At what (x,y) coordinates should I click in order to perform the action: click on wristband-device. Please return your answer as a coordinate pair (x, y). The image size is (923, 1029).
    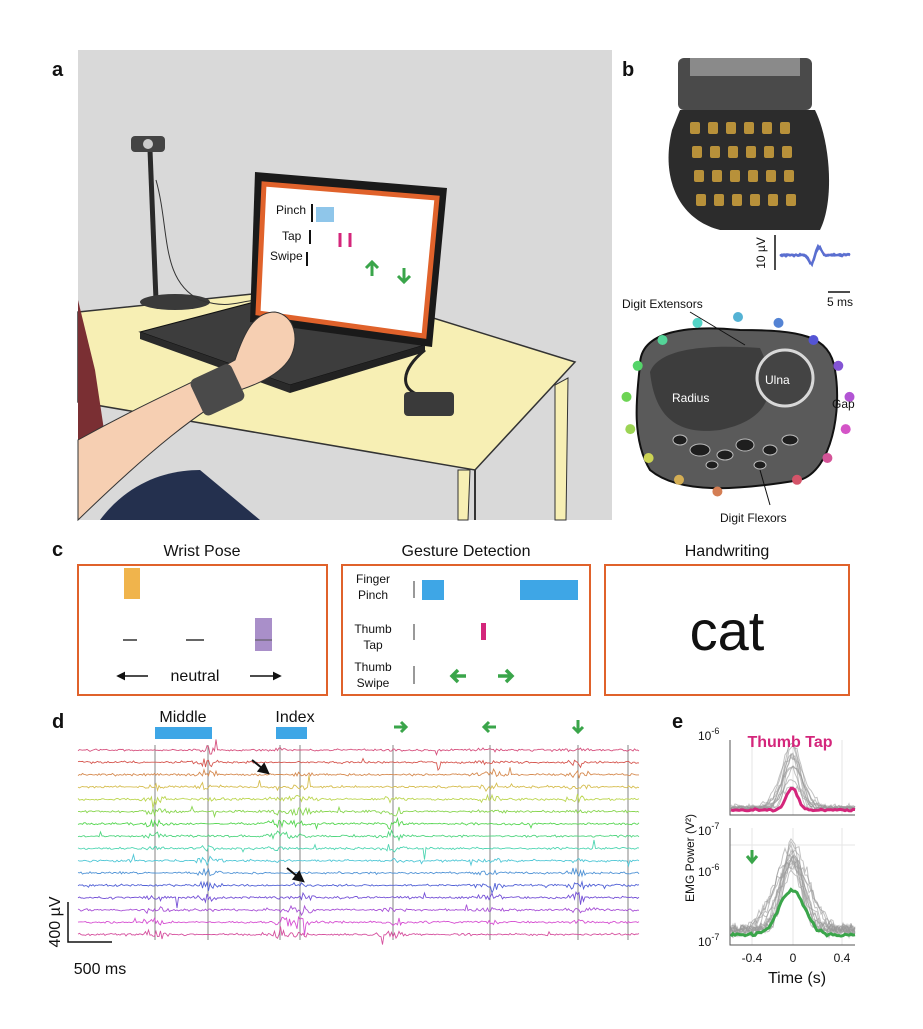
    Looking at the image, I should click on (749, 144).